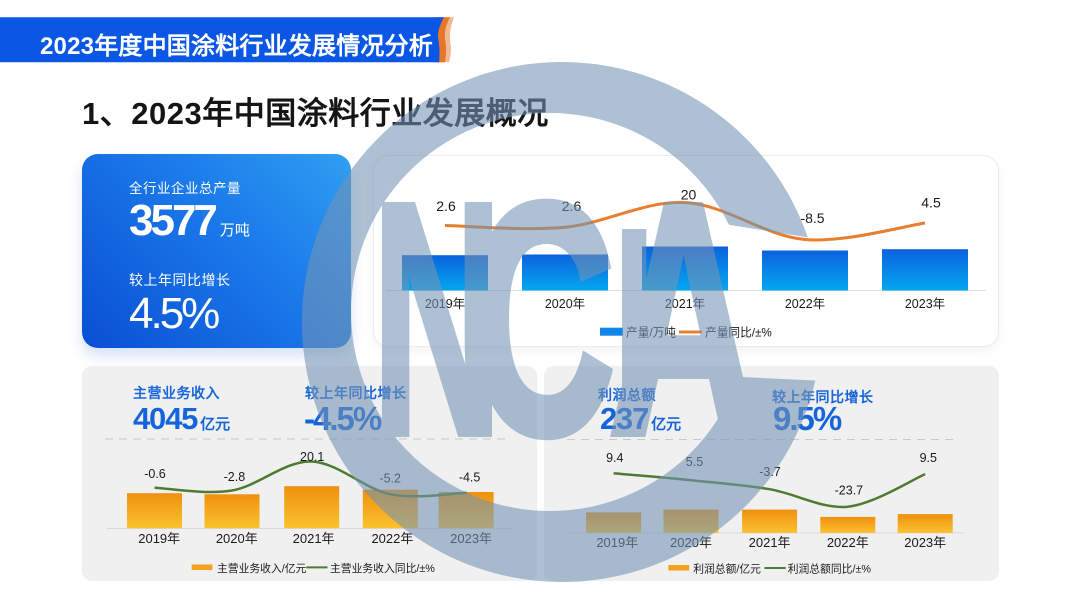 The image size is (1080, 607). What do you see at coordinates (651, 333) in the screenshot?
I see `svg-text: 产量/万吨` at bounding box center [651, 333].